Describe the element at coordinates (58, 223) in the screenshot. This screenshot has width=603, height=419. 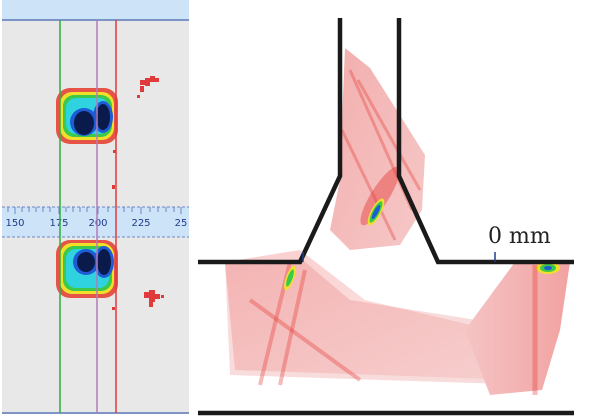
I see `scale-tick-label: 175` at that location.